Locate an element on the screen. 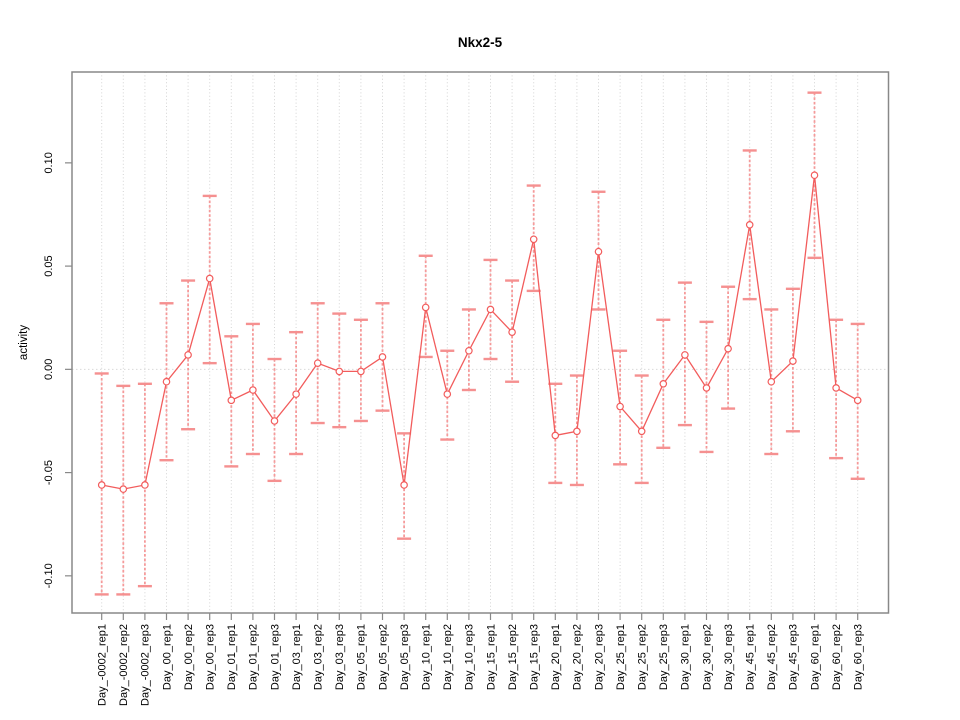 This screenshot has height=720, width=960. y-axis-label: 0.00 is located at coordinates (49, 369).